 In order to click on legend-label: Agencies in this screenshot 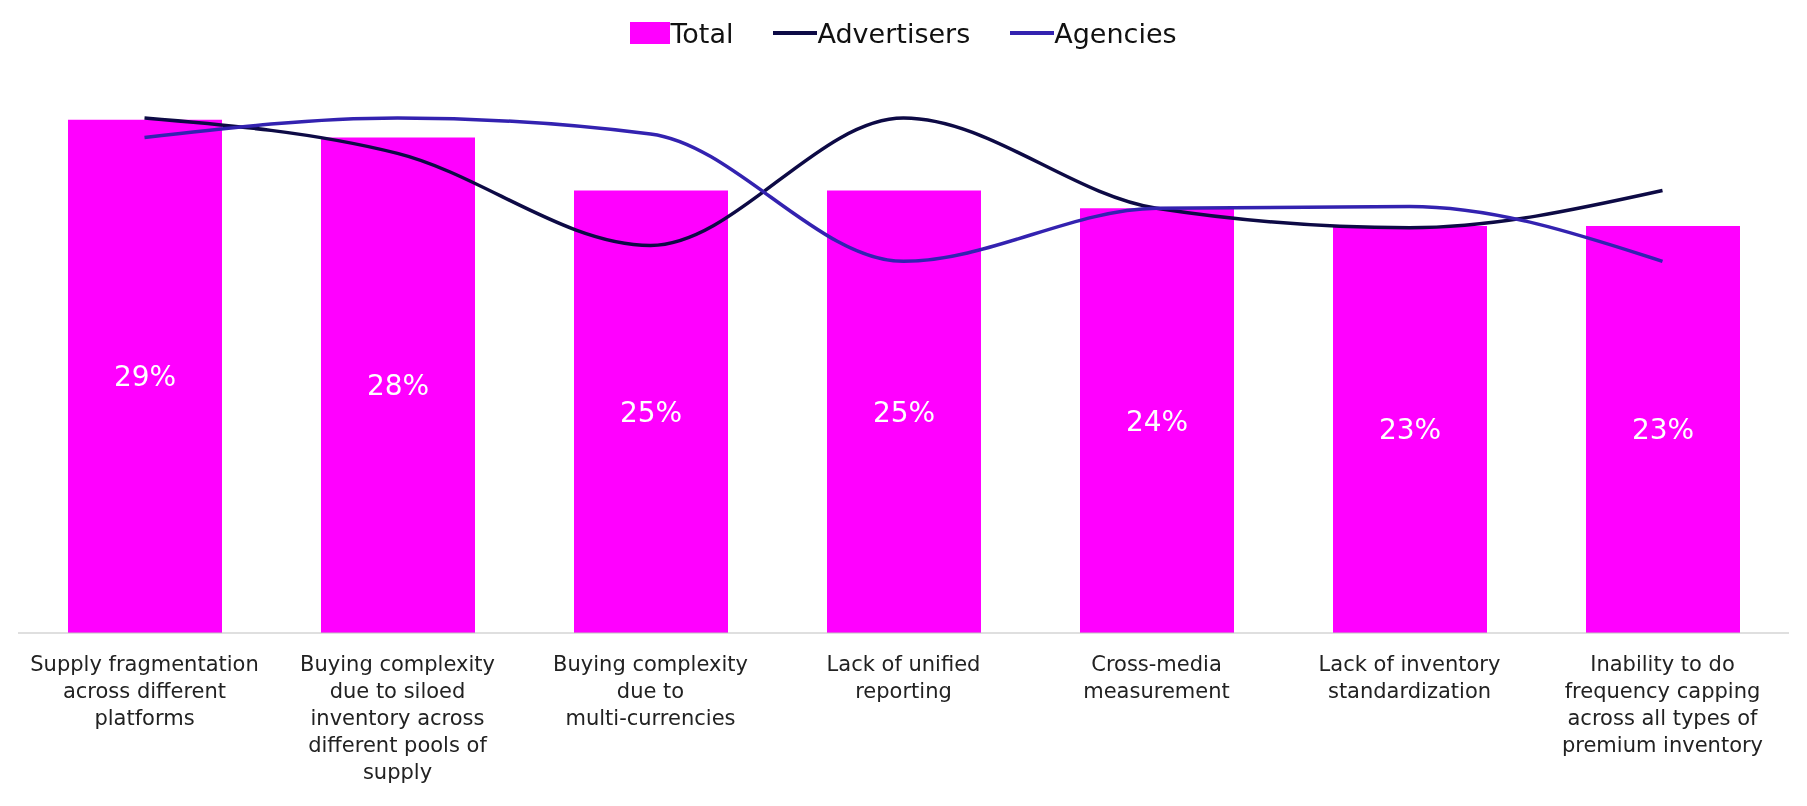, I will do `click(1115, 33)`.